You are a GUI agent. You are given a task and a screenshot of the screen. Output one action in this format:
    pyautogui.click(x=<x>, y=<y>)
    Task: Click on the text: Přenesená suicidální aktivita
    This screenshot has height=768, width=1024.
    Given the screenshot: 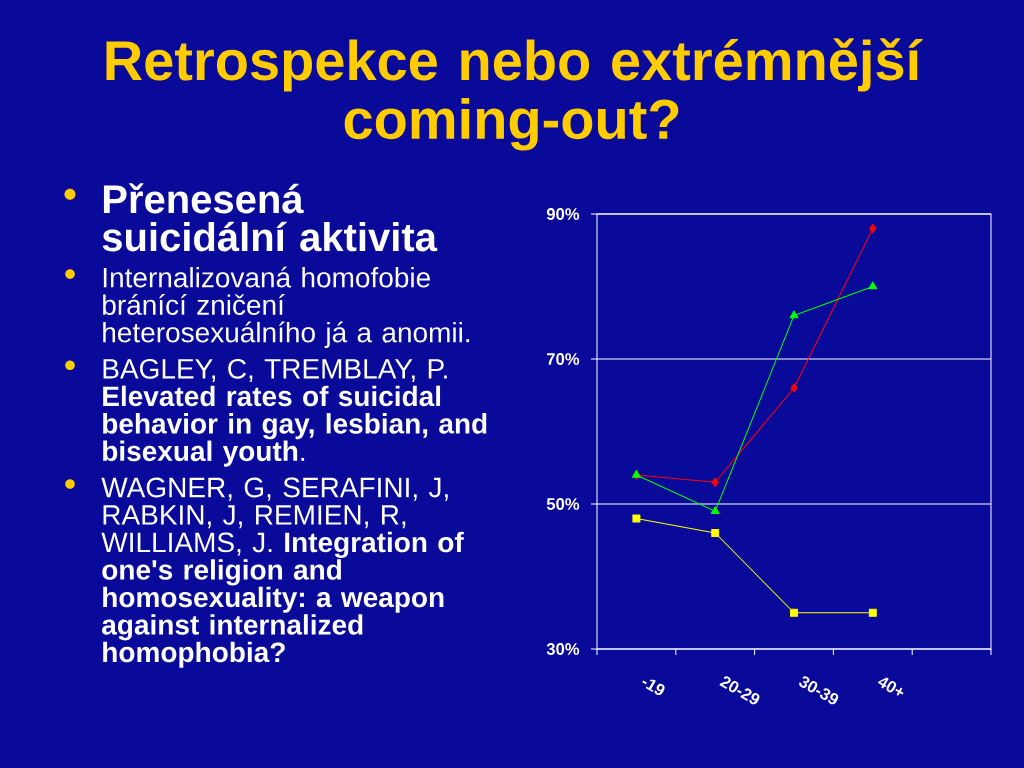 What is the action you would take?
    pyautogui.click(x=270, y=217)
    